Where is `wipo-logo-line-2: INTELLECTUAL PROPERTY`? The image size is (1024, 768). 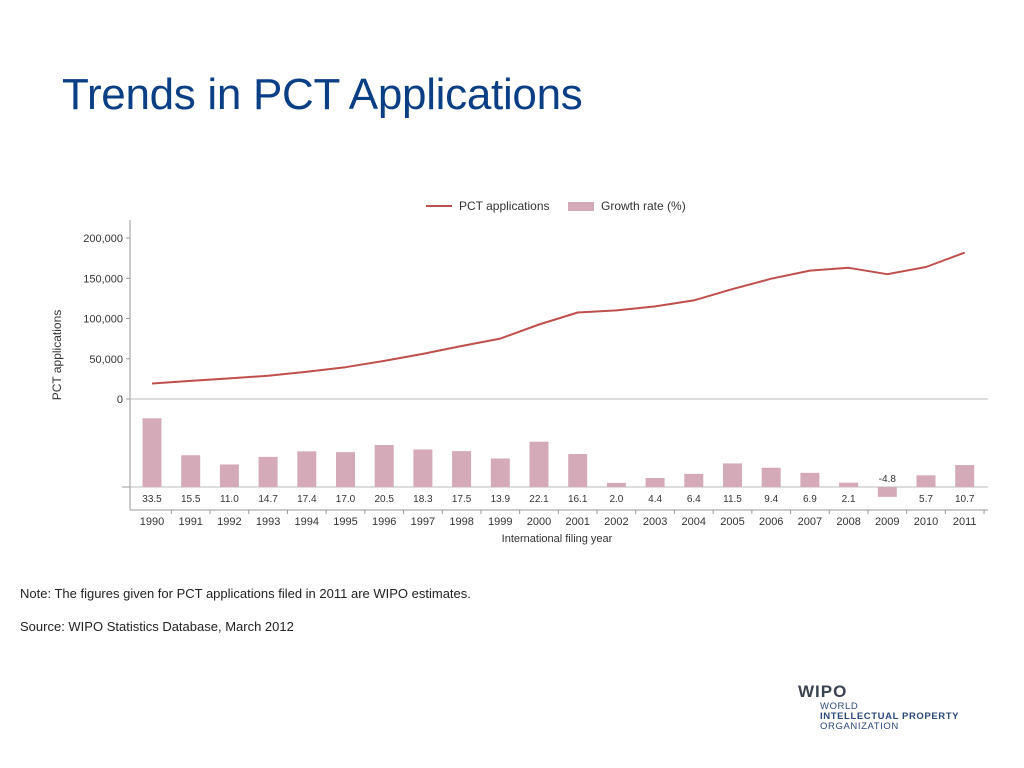
wipo-logo-line-2: INTELLECTUAL PROPERTY is located at coordinates (890, 716).